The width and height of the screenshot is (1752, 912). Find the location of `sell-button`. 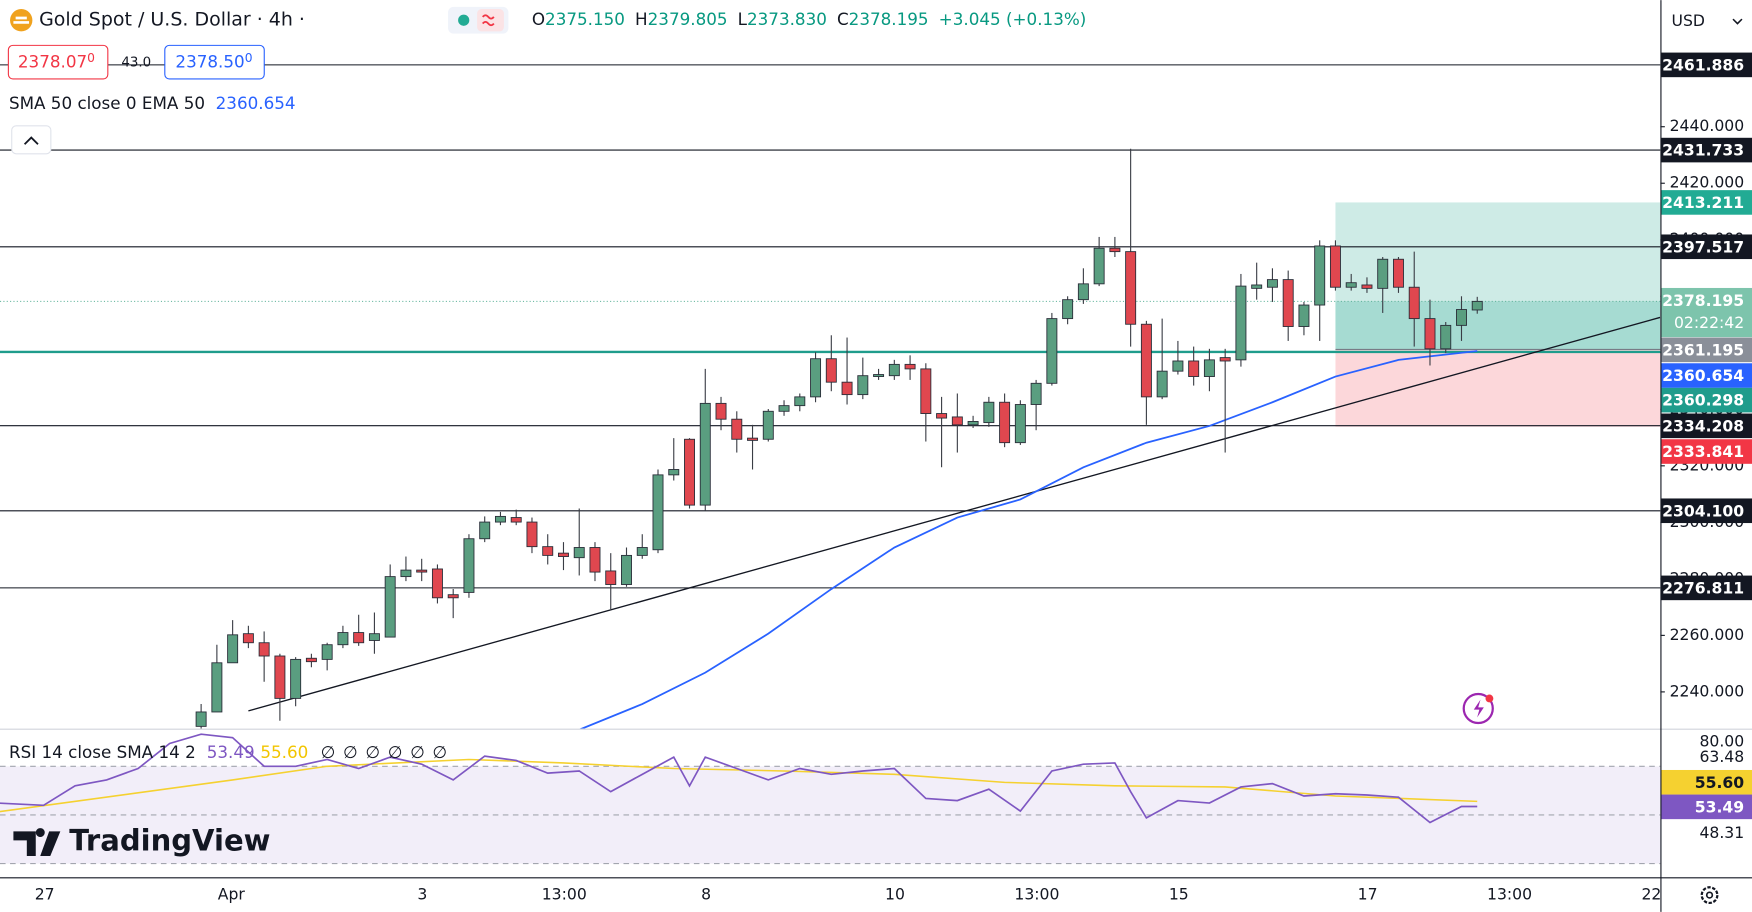

sell-button is located at coordinates (58, 62).